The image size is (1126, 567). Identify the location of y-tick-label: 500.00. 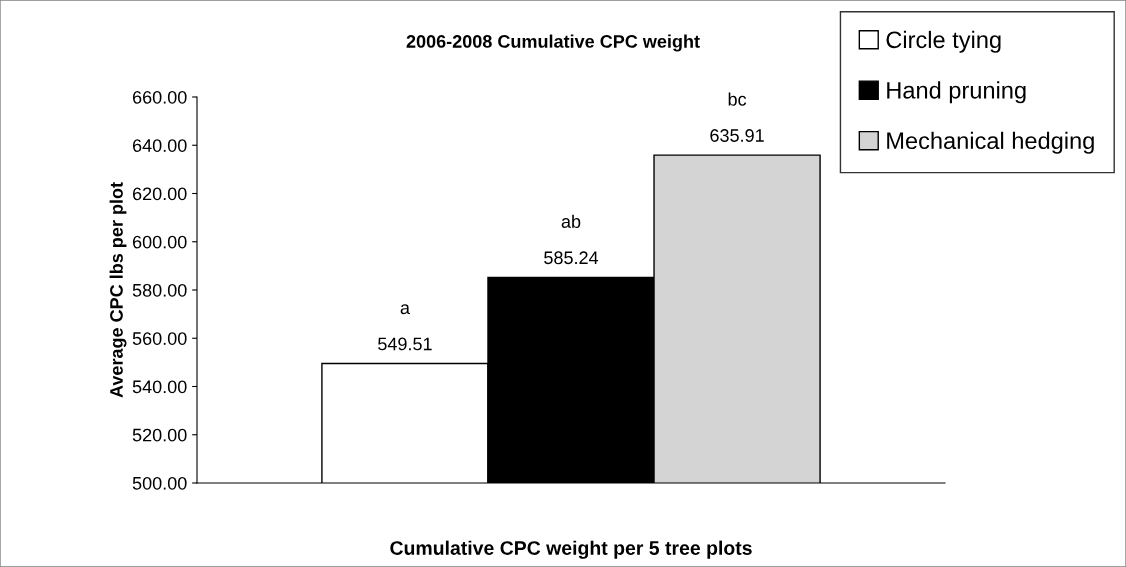
(159, 483).